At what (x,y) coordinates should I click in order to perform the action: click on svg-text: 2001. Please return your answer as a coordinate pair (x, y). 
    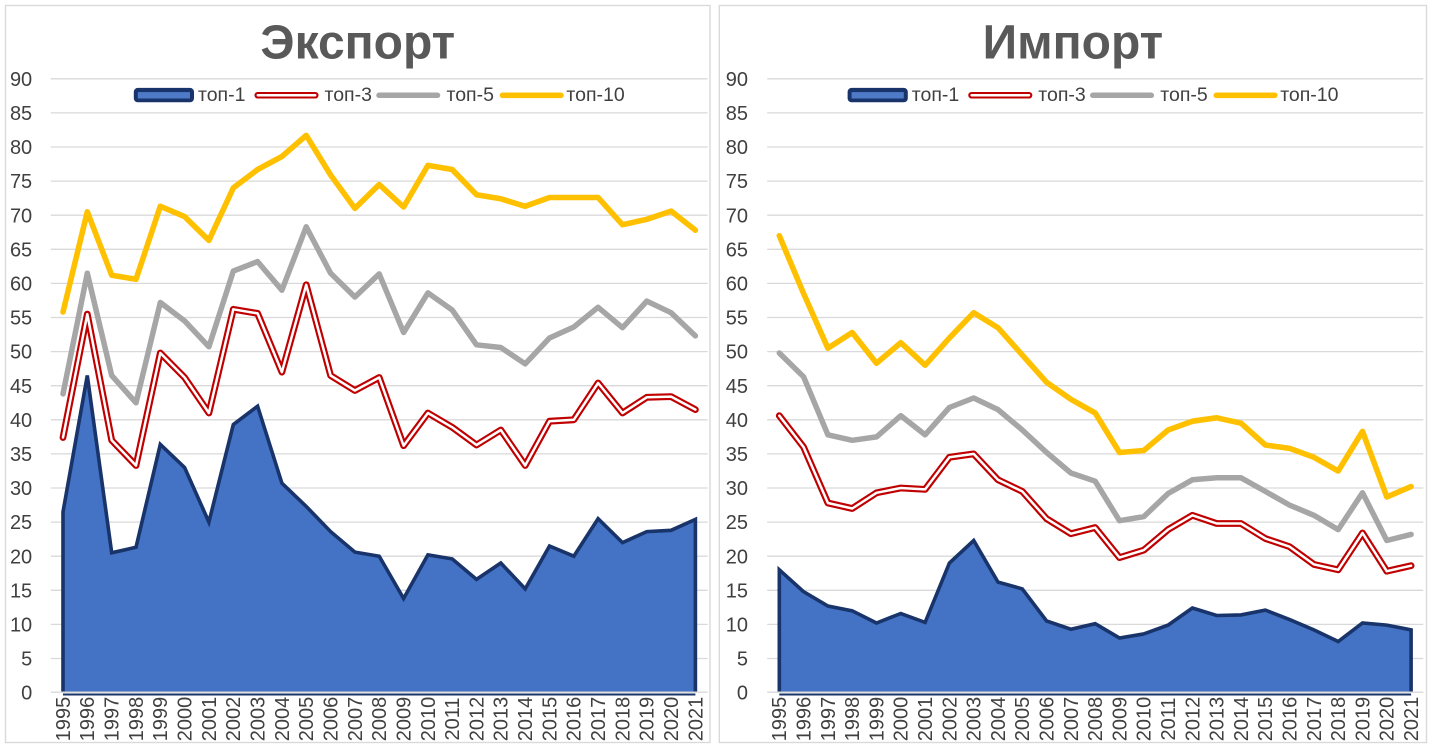
    Looking at the image, I should click on (926, 719).